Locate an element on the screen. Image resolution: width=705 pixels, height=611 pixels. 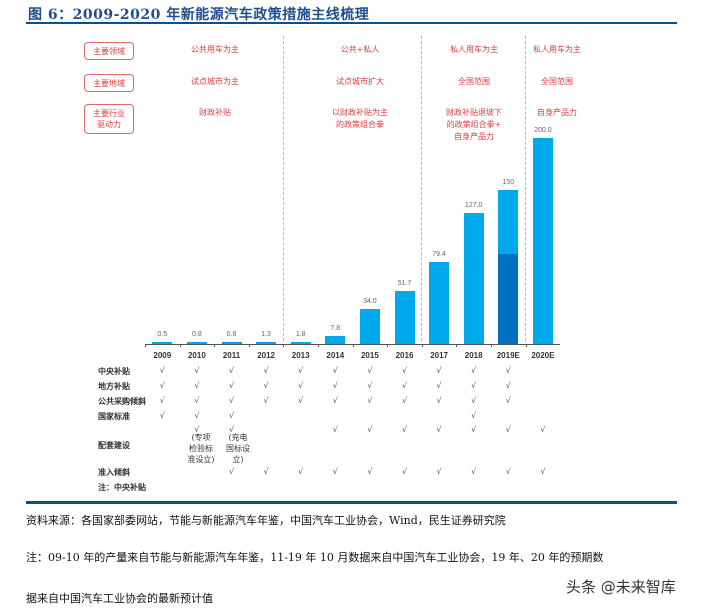
value-label: 7.8 is located at coordinates (335, 328).